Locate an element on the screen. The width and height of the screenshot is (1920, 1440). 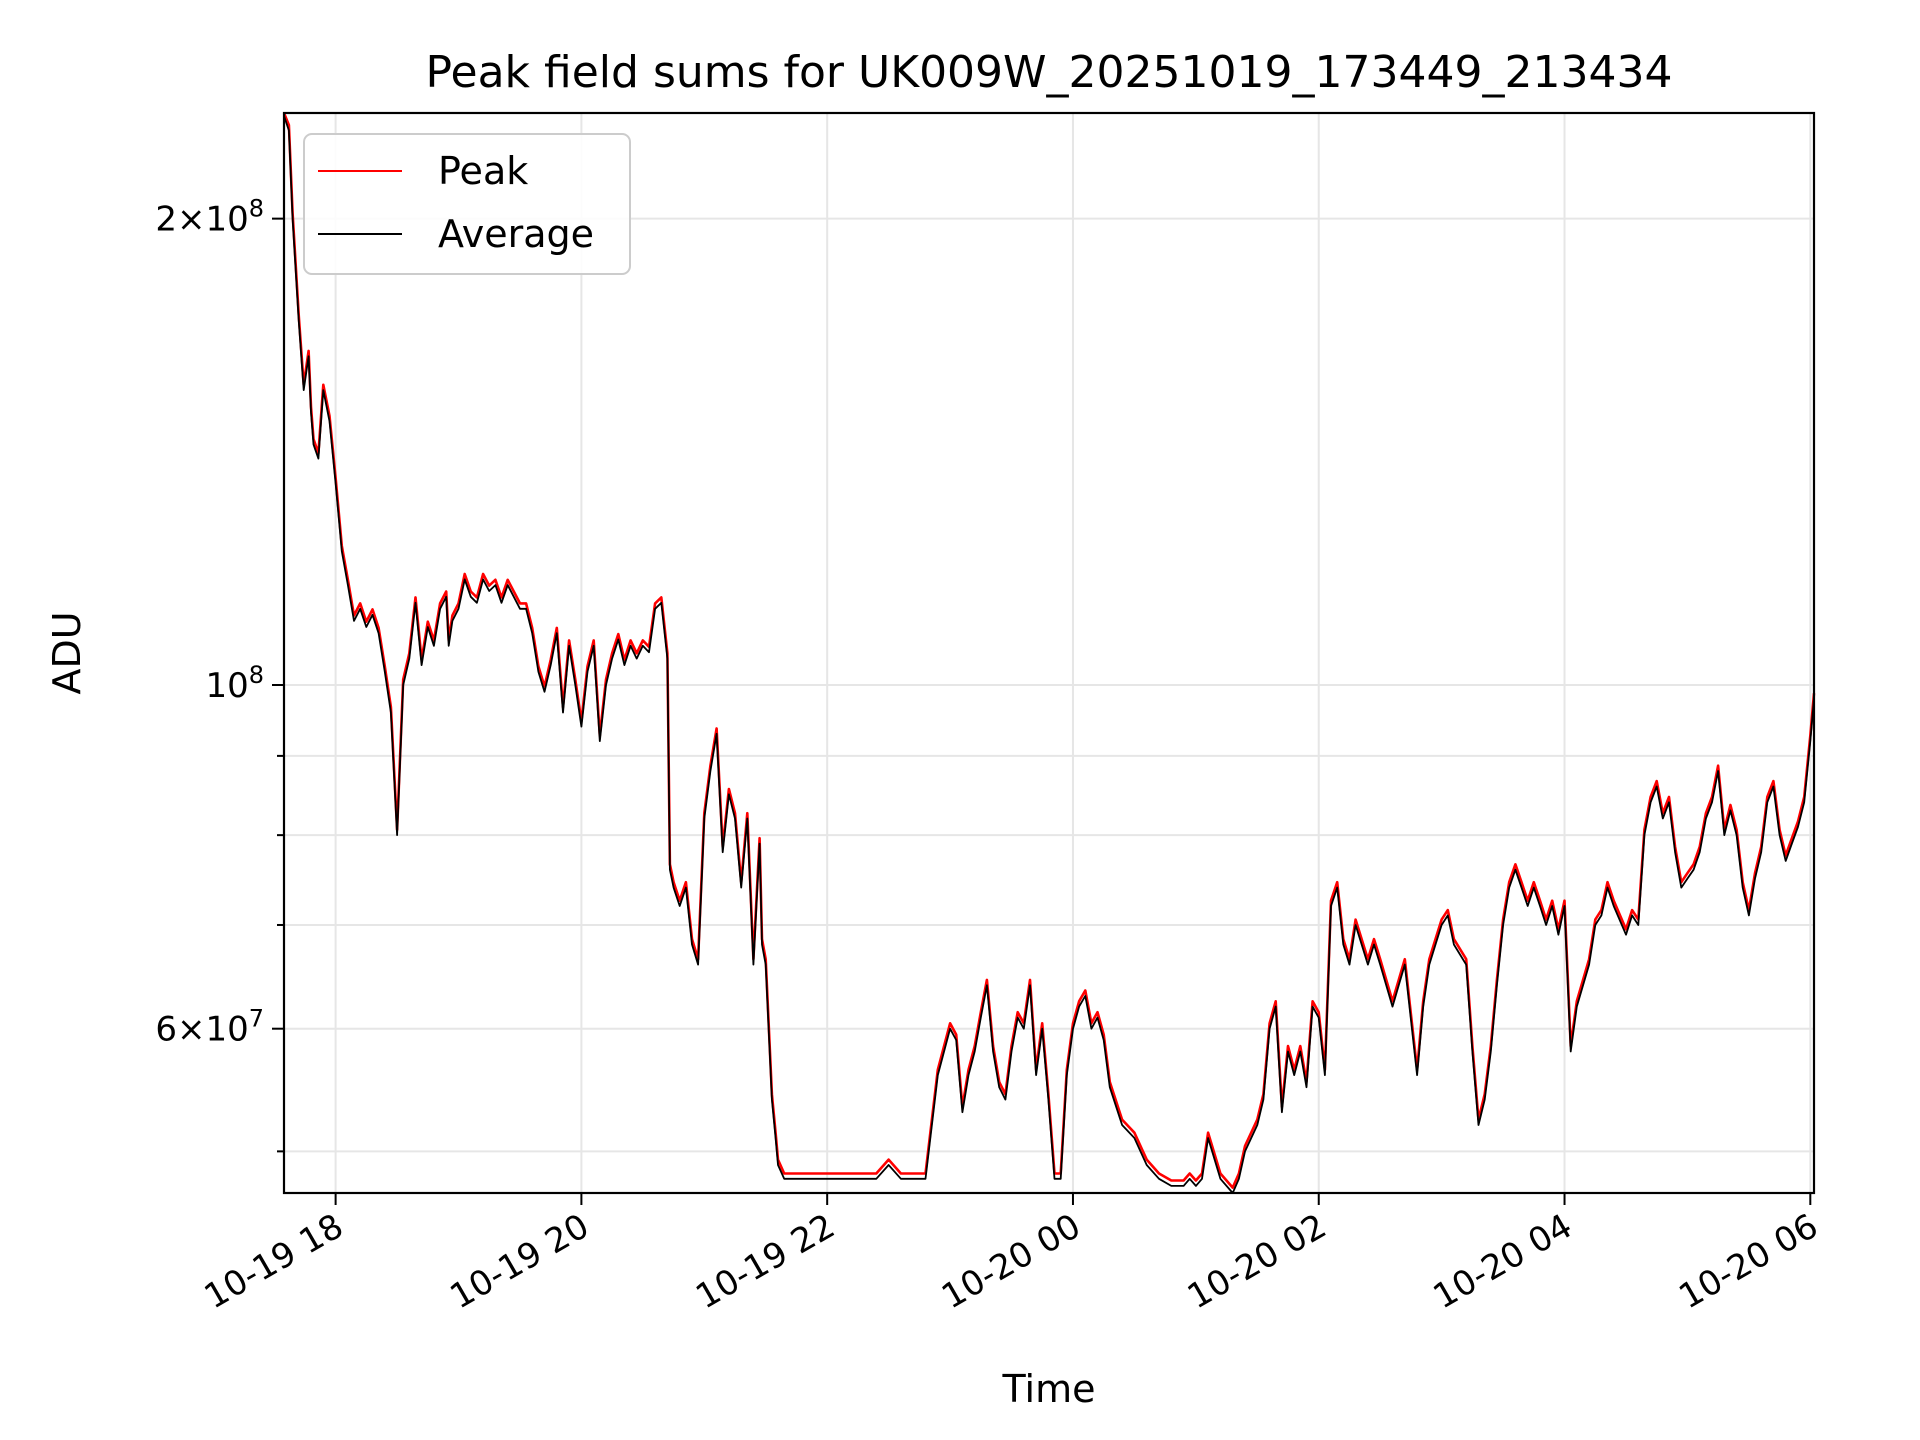
y-tick-label: 108 is located at coordinates (234, 683).